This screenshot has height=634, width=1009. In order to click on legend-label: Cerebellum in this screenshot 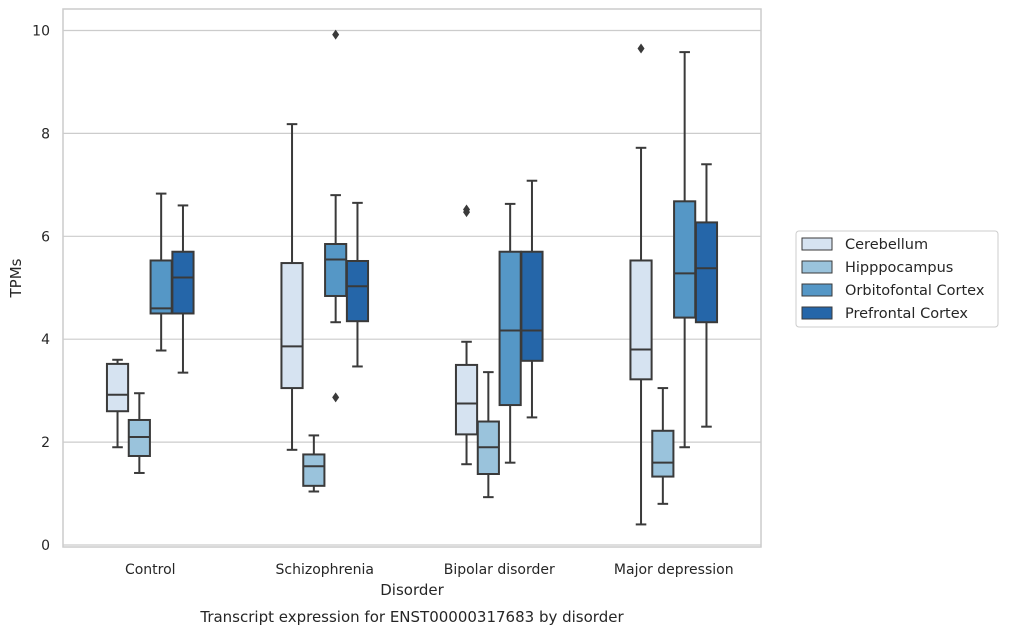, I will do `click(886, 245)`.